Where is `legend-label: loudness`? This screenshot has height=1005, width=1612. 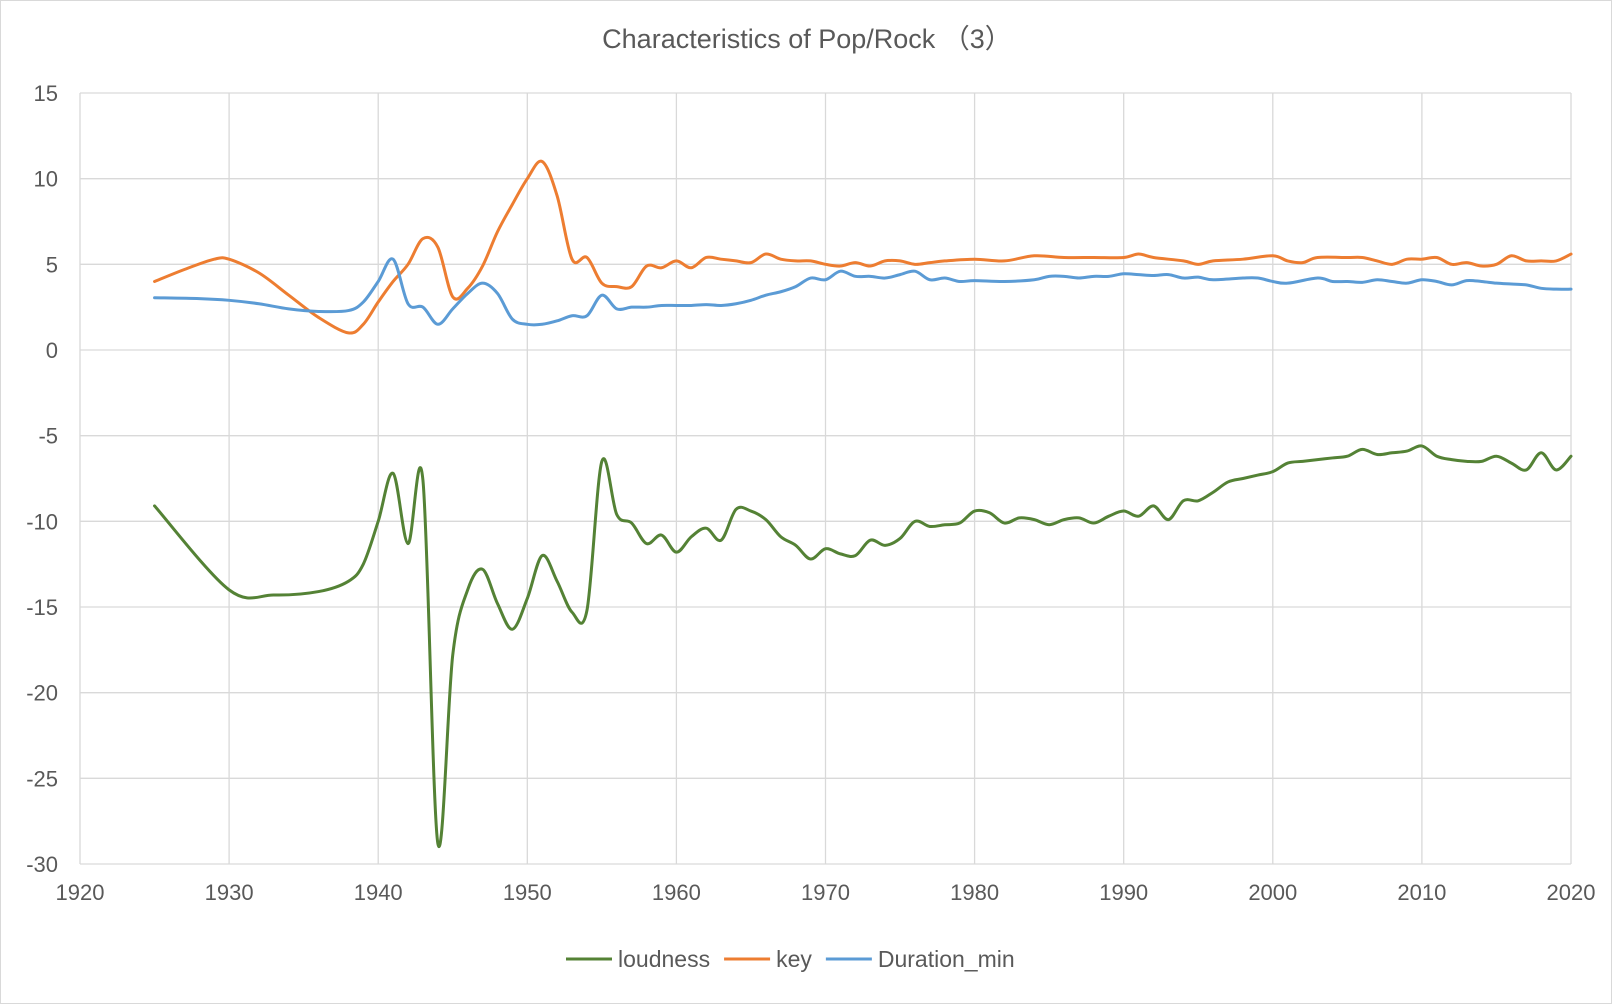
legend-label: loudness is located at coordinates (664, 959).